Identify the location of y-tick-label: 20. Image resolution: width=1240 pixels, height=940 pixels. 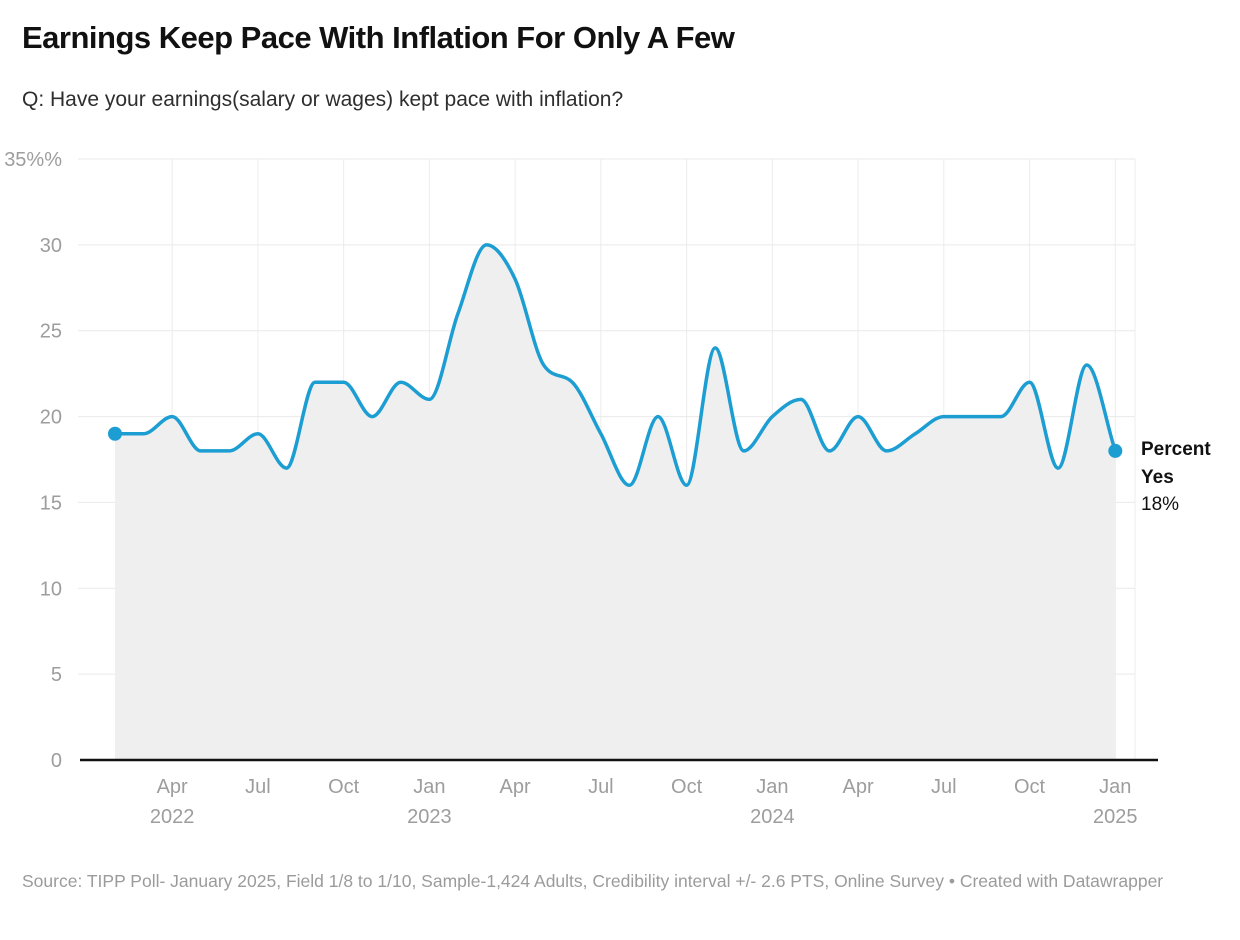
(51, 418).